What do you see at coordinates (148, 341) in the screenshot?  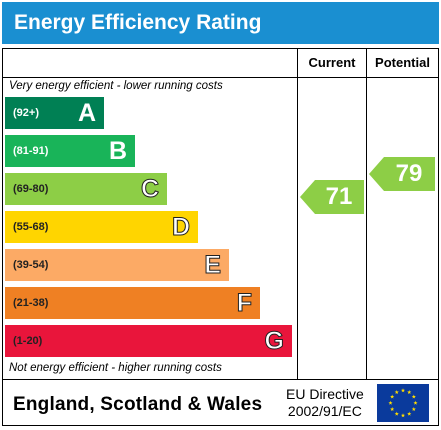 I see `band-g: (1-20) G` at bounding box center [148, 341].